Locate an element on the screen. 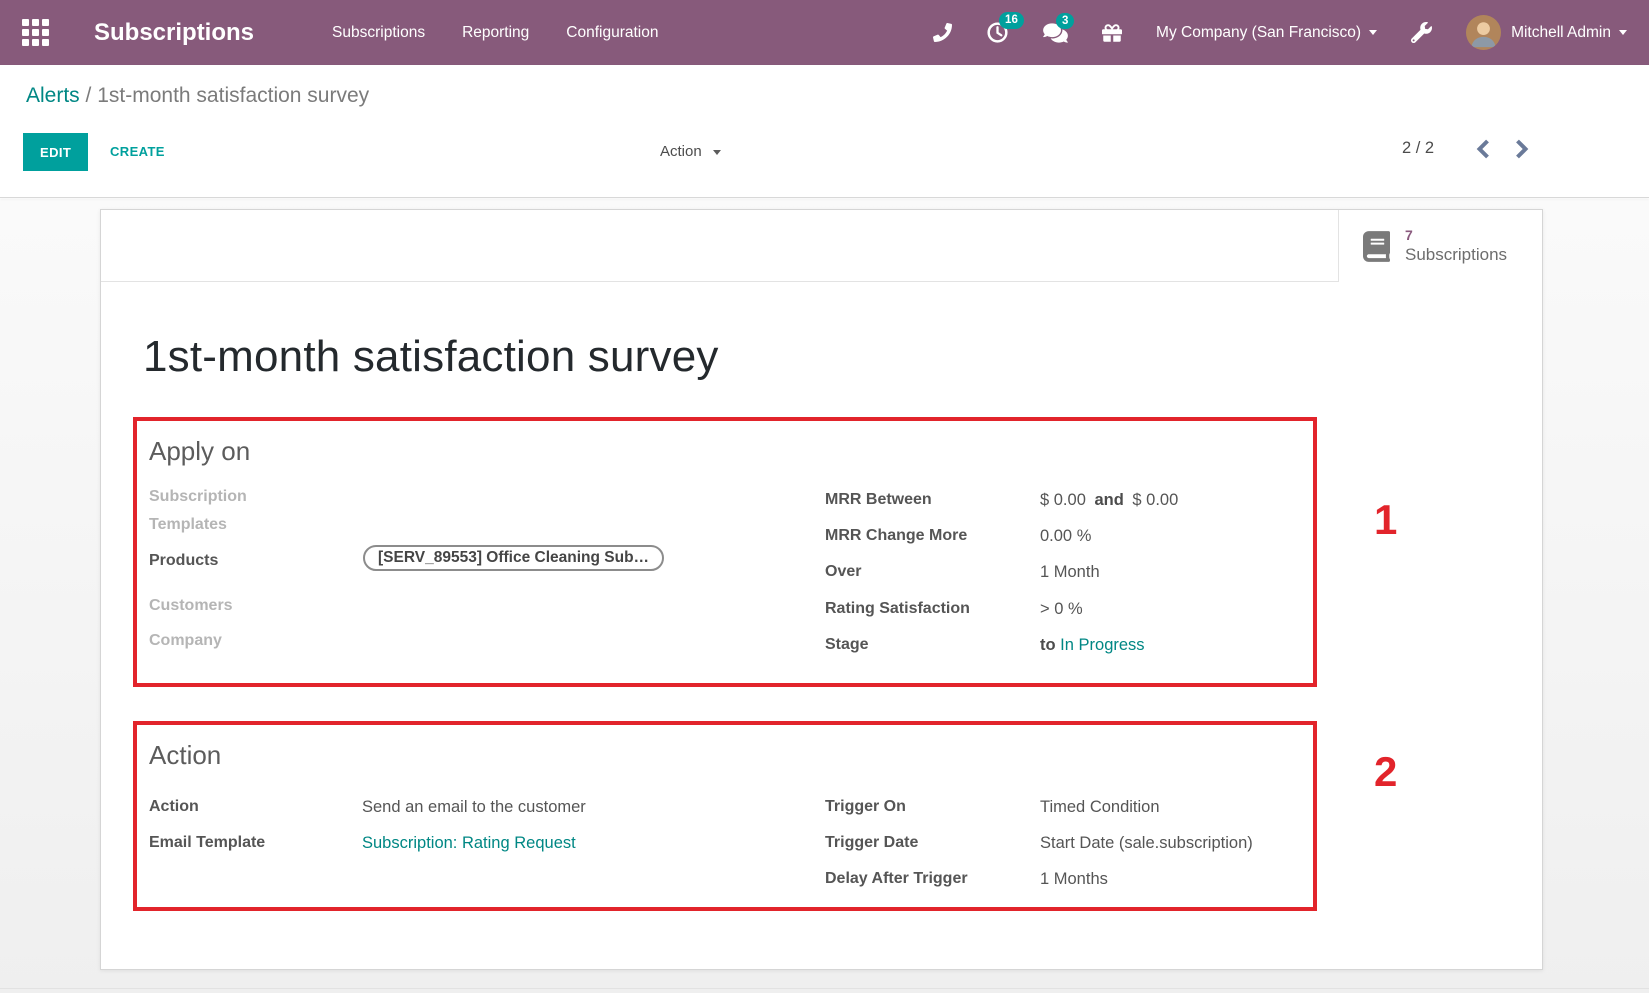 The height and width of the screenshot is (993, 1649). mrr-between-value: $ 0.00 and $ 0.00 is located at coordinates (1109, 500).